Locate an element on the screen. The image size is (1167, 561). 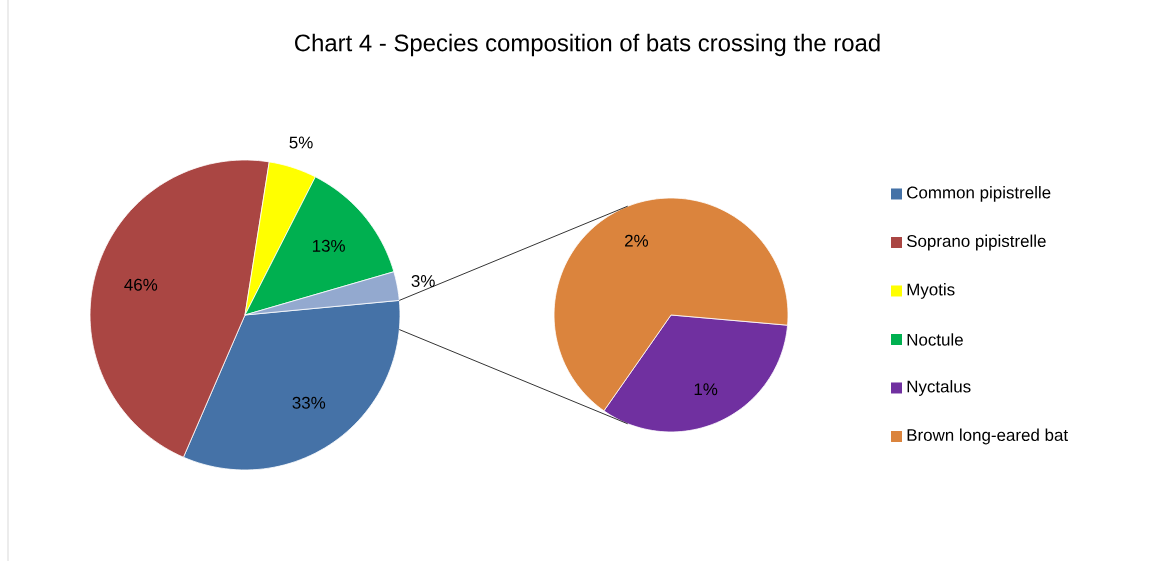
legend-label: Brown long-eared bat is located at coordinates (987, 436).